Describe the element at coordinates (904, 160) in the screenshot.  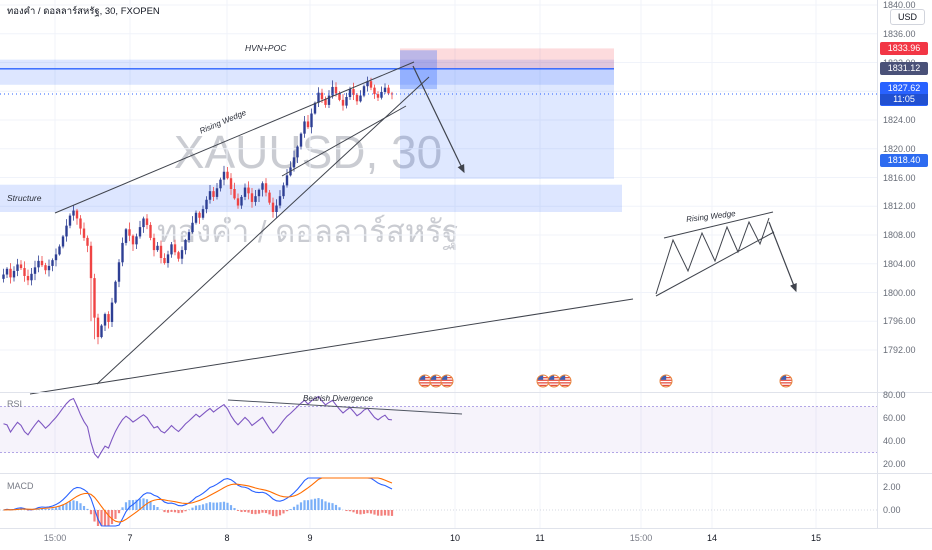
I see `alert-price-label: 1818.40` at that location.